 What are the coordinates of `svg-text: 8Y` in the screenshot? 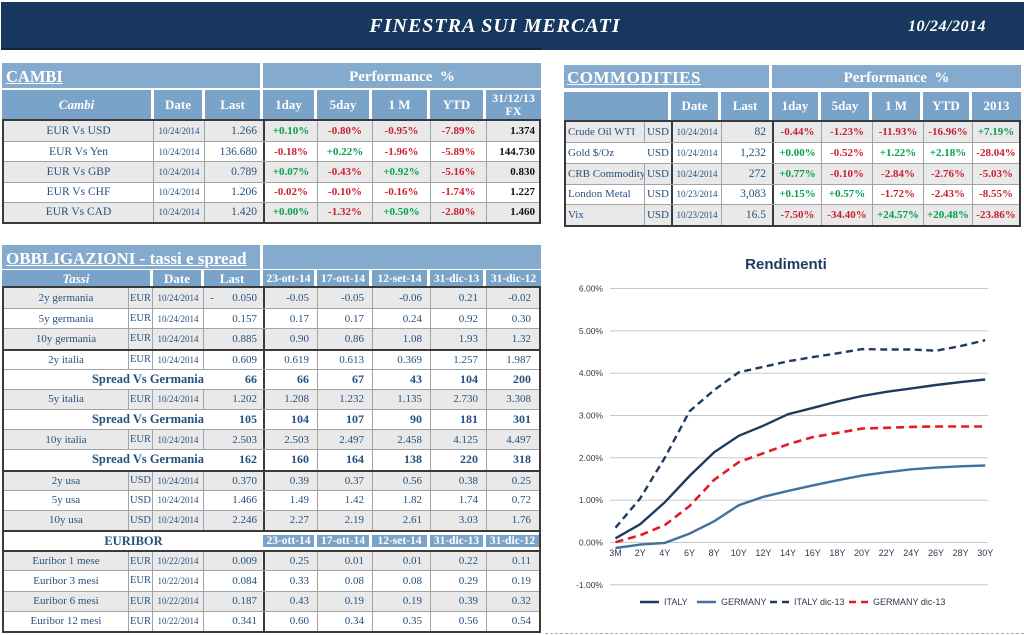 It's located at (714, 553).